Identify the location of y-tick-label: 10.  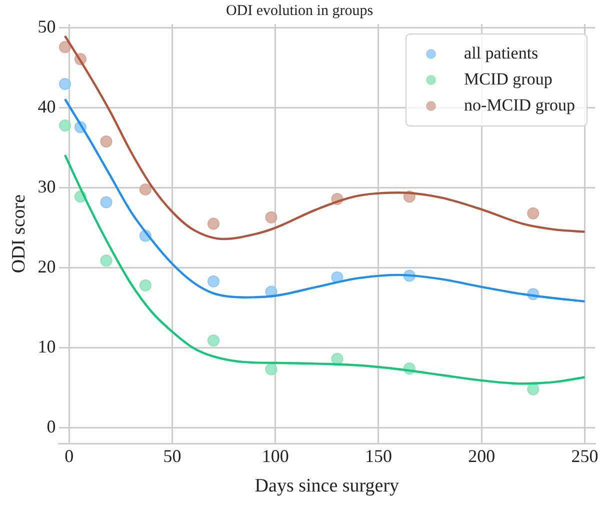
(47, 346).